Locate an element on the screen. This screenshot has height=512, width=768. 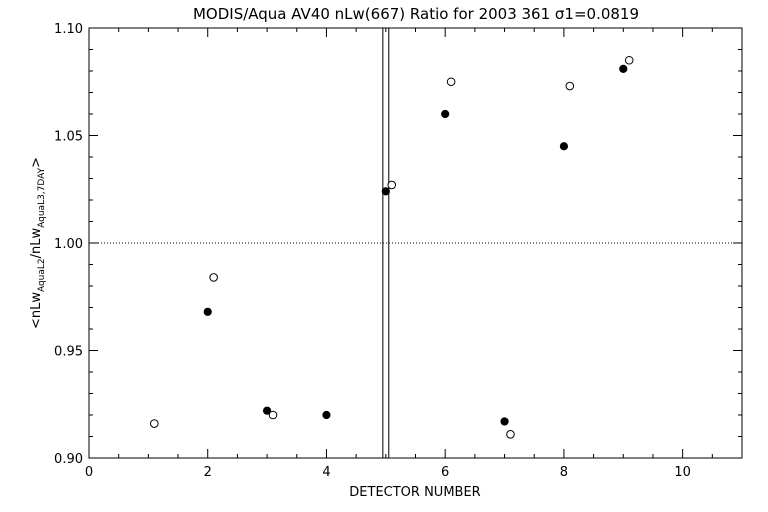
x-tick-label: 10 is located at coordinates (682, 472).